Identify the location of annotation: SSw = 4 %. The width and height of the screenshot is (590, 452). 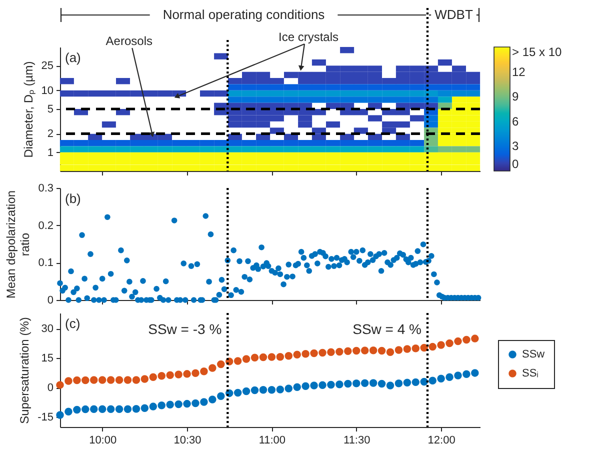
(387, 329).